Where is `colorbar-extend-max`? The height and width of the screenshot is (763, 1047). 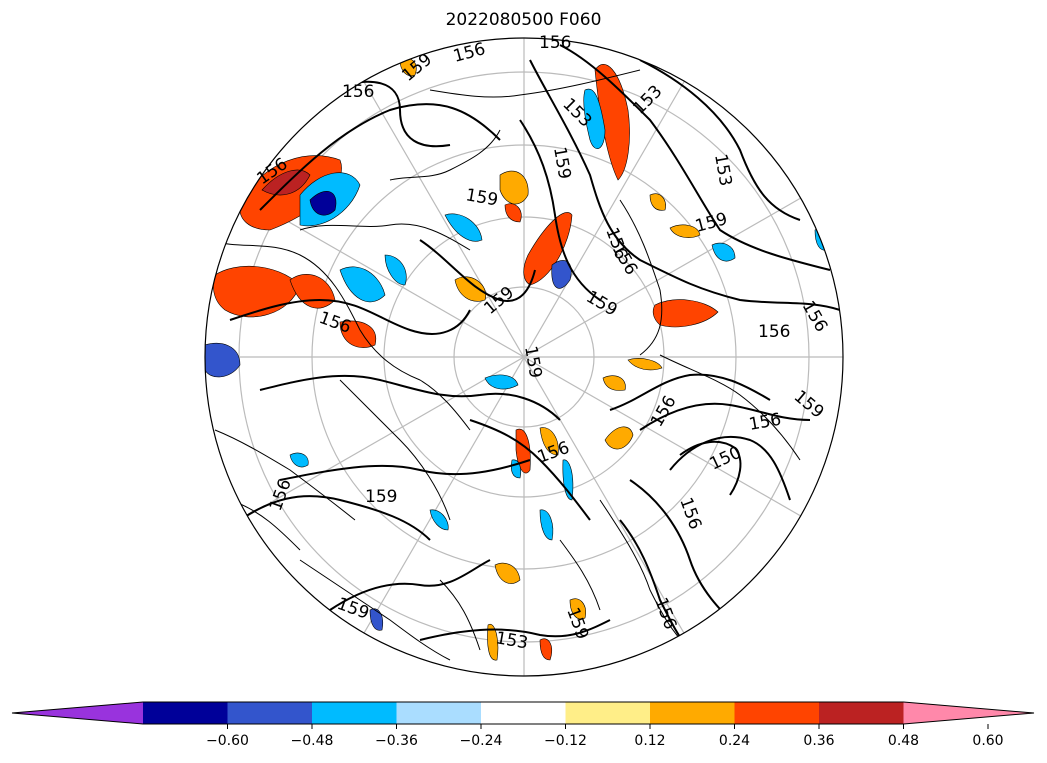 colorbar-extend-max is located at coordinates (968, 713).